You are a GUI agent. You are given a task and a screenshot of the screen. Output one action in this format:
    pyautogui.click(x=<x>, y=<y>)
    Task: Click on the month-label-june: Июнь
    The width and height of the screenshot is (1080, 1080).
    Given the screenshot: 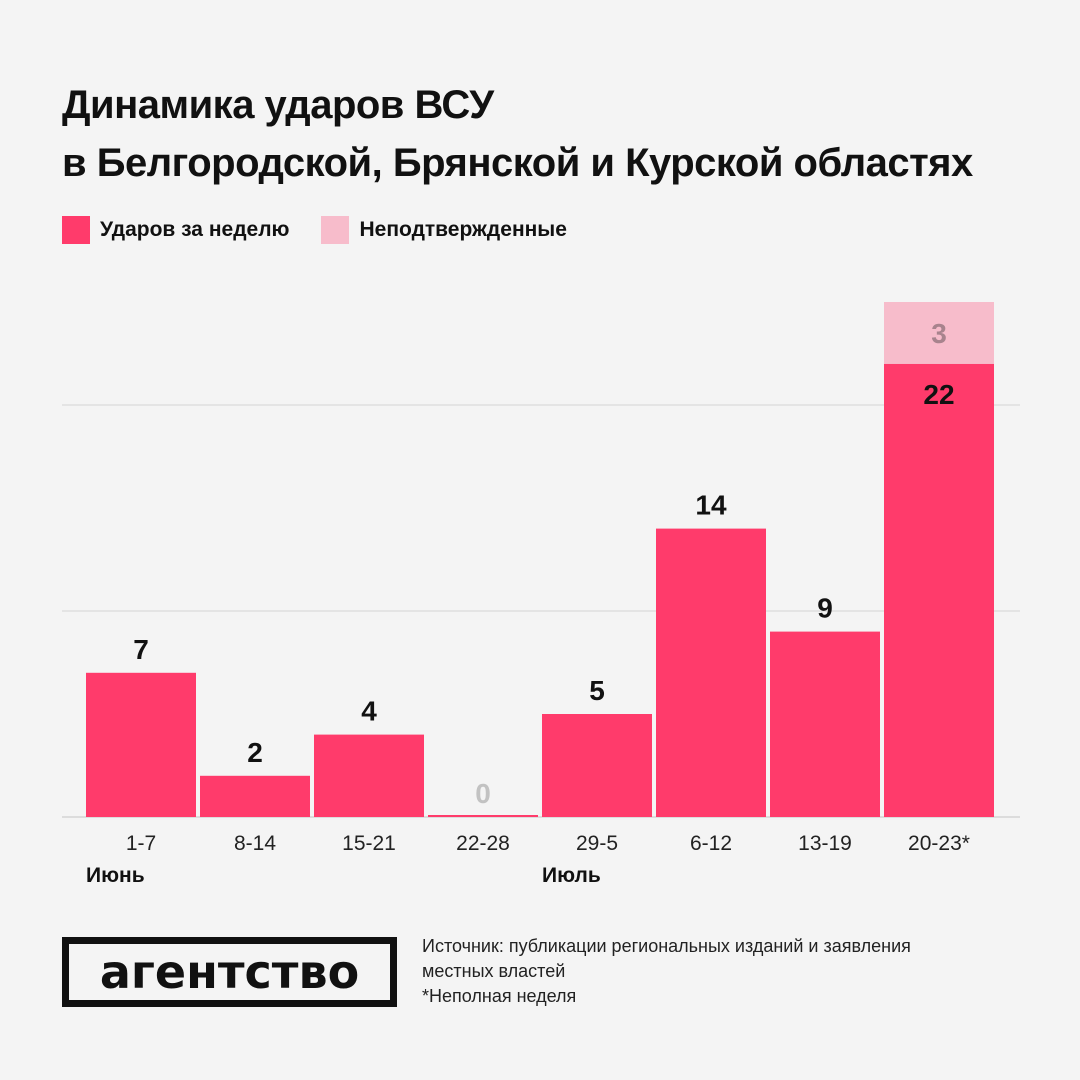 What is the action you would take?
    pyautogui.click(x=115, y=875)
    